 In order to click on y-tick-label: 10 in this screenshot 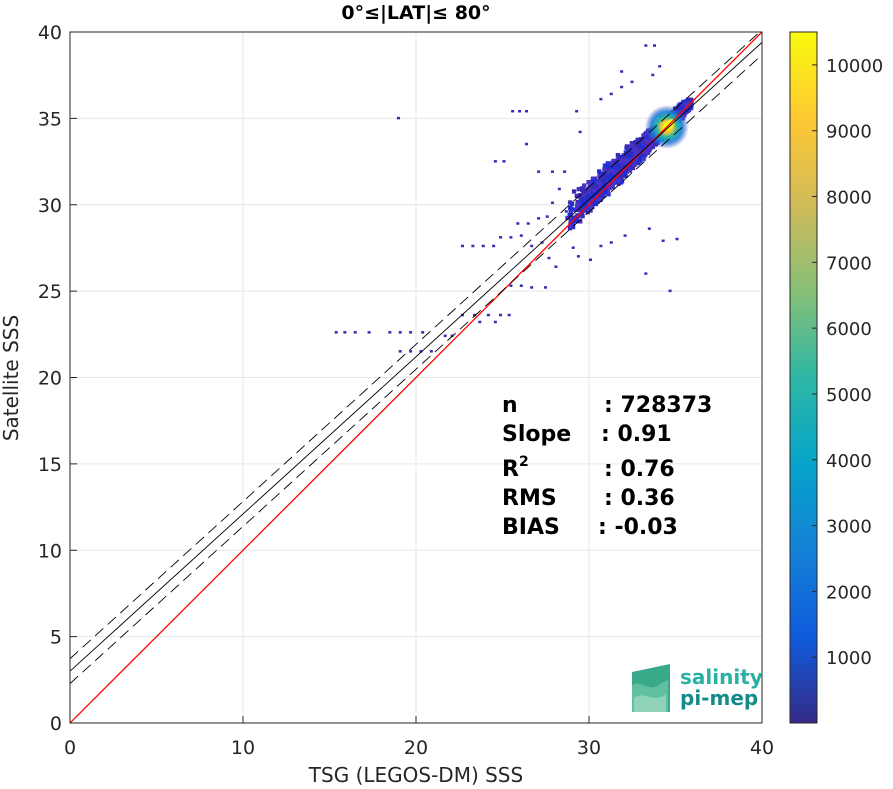, I will do `click(50, 551)`.